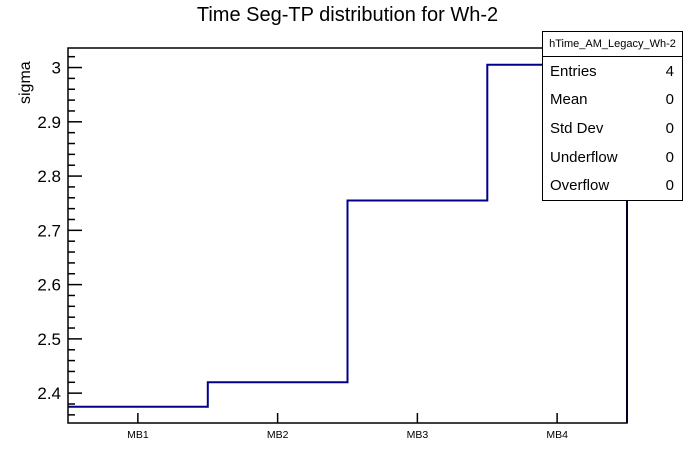 This screenshot has height=472, width=696. What do you see at coordinates (612, 100) in the screenshot?
I see `stats-row-mean: Mean 0` at bounding box center [612, 100].